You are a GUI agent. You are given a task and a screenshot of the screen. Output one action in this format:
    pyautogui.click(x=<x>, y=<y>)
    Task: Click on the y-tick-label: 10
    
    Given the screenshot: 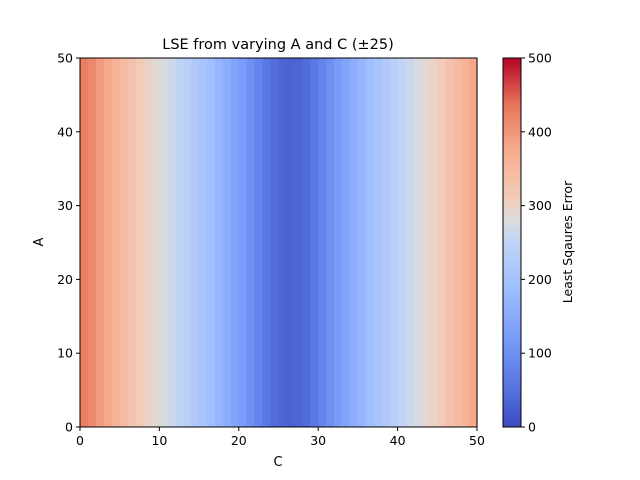 What is the action you would take?
    pyautogui.click(x=65, y=353)
    